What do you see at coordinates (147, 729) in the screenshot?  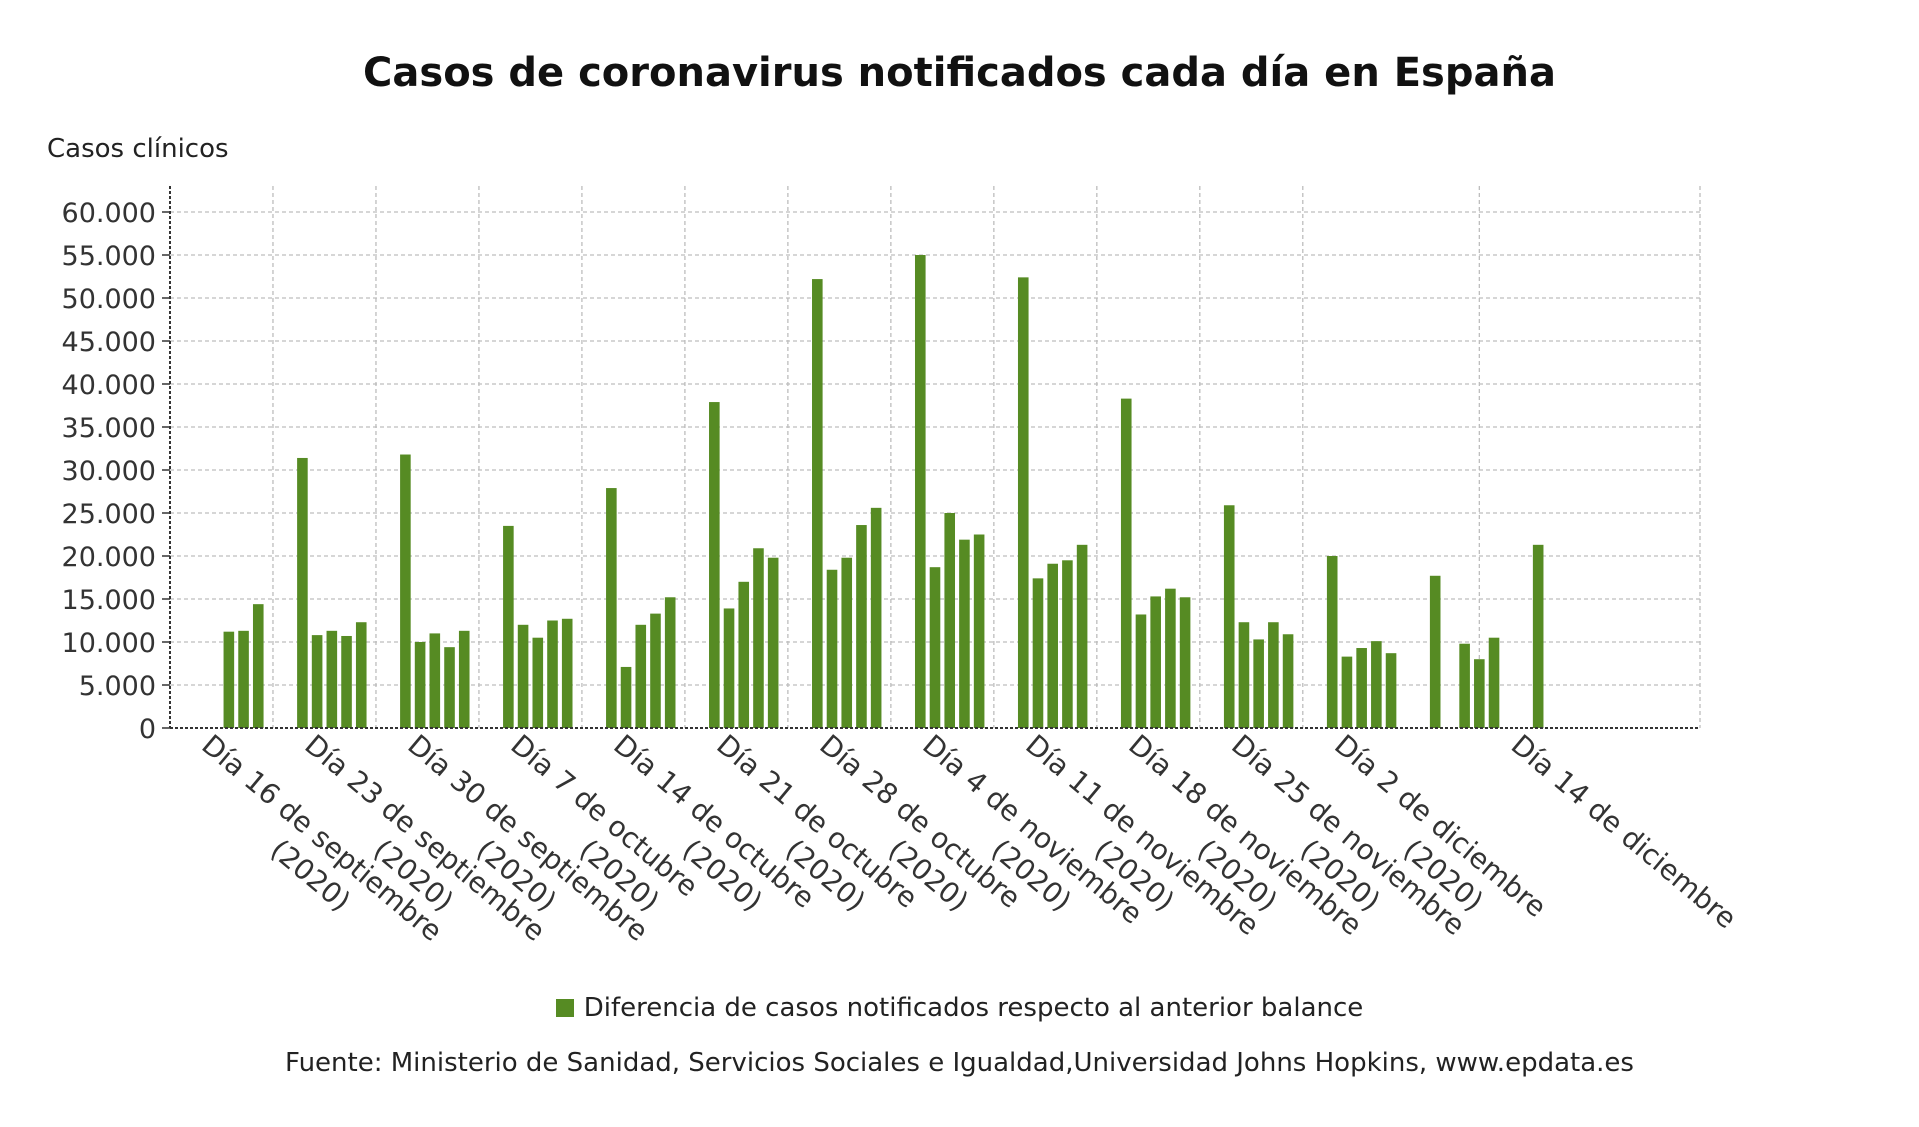 I see `y-tick-label: 0` at bounding box center [147, 729].